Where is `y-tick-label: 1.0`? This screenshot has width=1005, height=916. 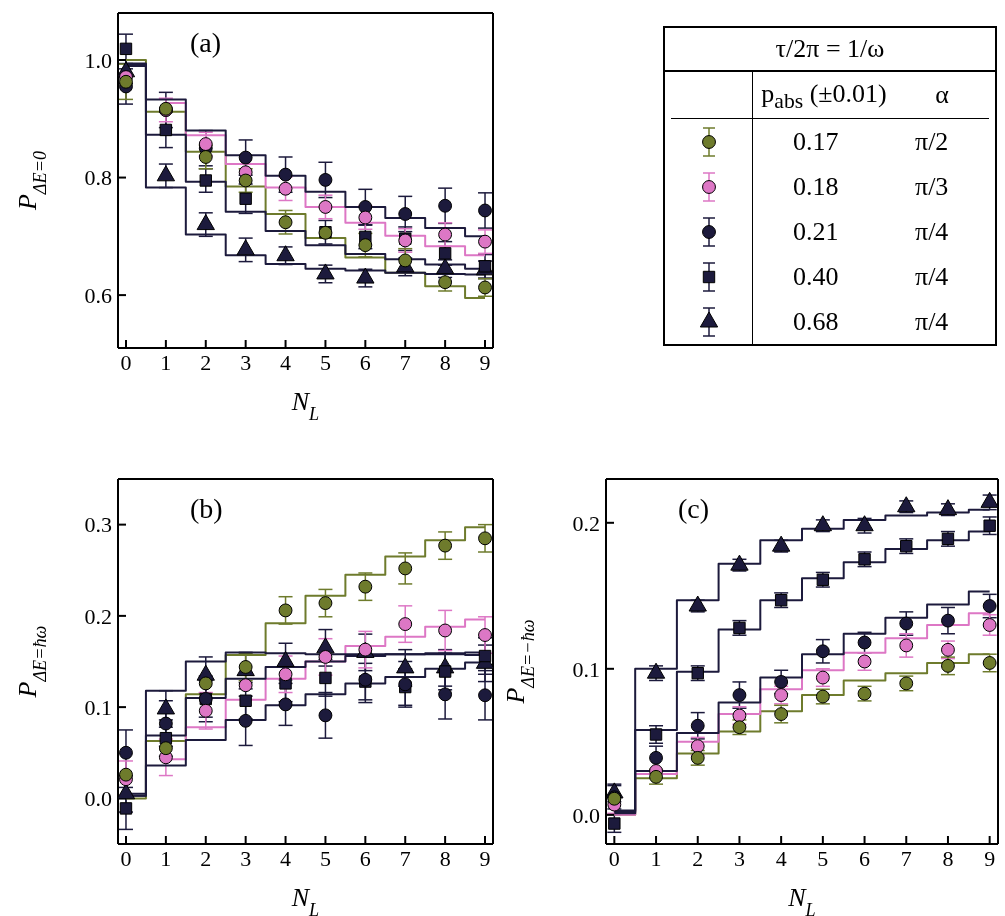 y-tick-label: 1.0 is located at coordinates (98, 60).